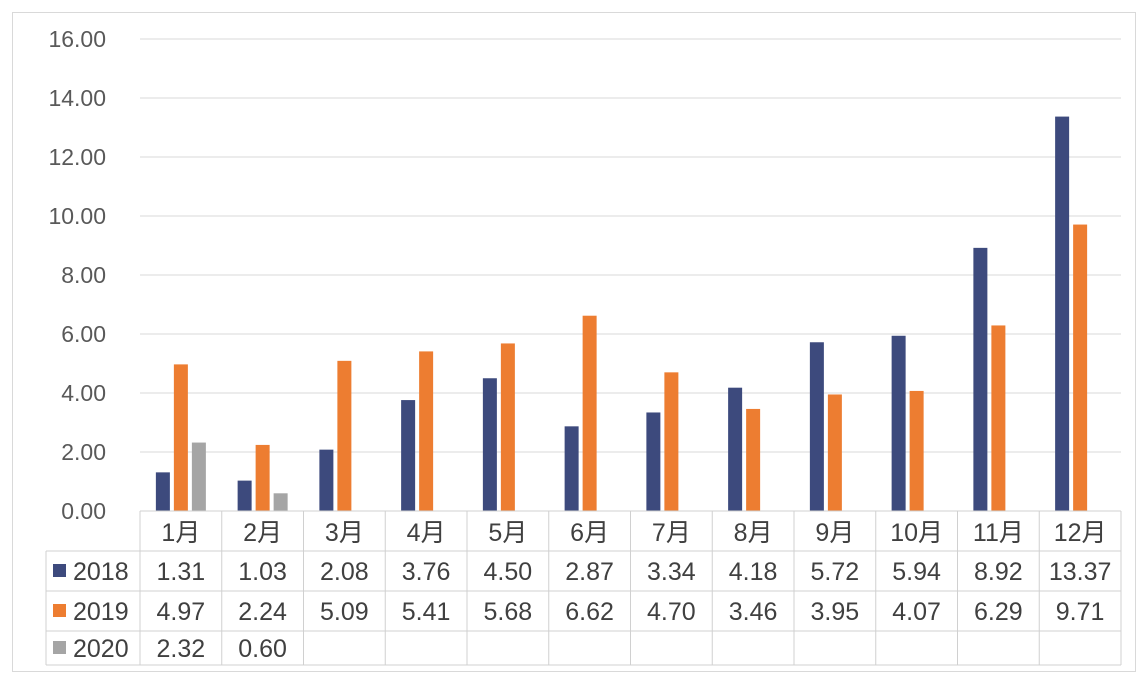 Image resolution: width=1148 pixels, height=683 pixels. Describe the element at coordinates (1080, 572) in the screenshot. I see `table-cell-value: 13.37` at that location.